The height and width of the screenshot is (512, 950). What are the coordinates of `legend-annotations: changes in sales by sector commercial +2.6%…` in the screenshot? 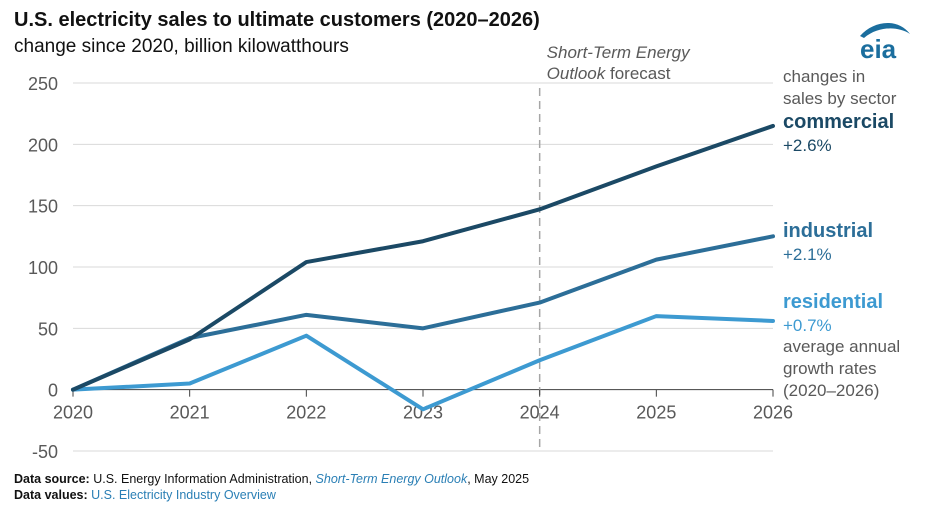 It's located at (841, 233).